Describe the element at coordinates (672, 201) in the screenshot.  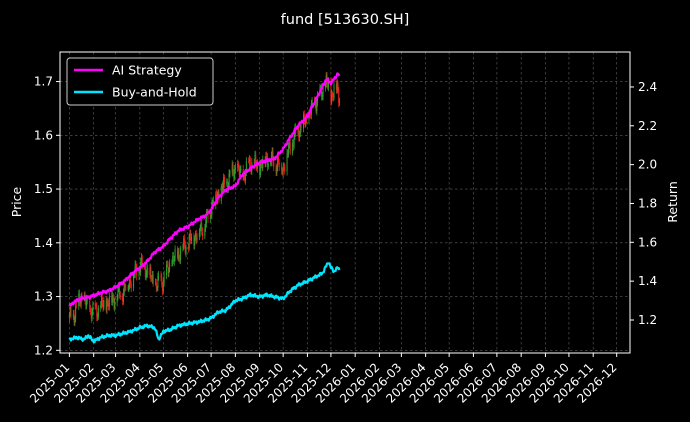
I see `right-axis-label: Return` at that location.